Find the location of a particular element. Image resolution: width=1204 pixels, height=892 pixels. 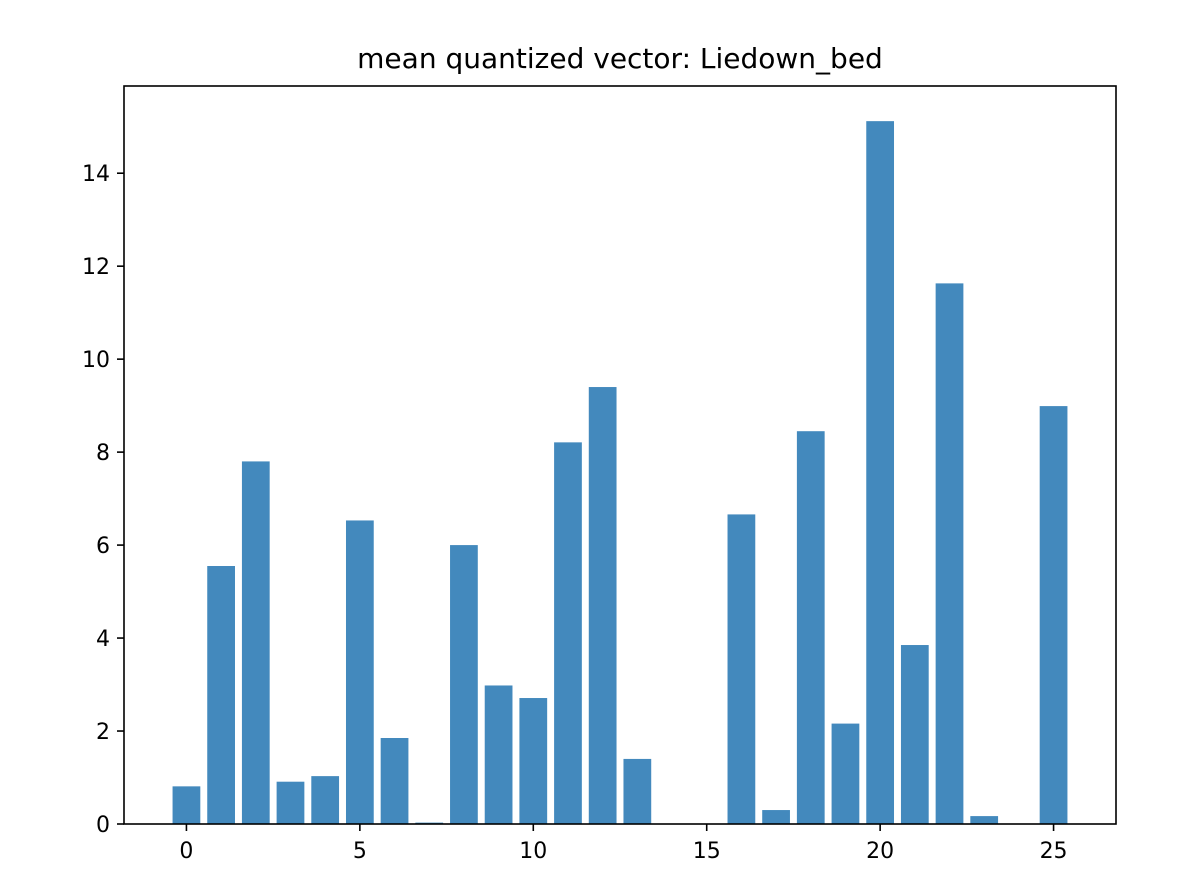

y-tick-label: 0 is located at coordinates (103, 825).